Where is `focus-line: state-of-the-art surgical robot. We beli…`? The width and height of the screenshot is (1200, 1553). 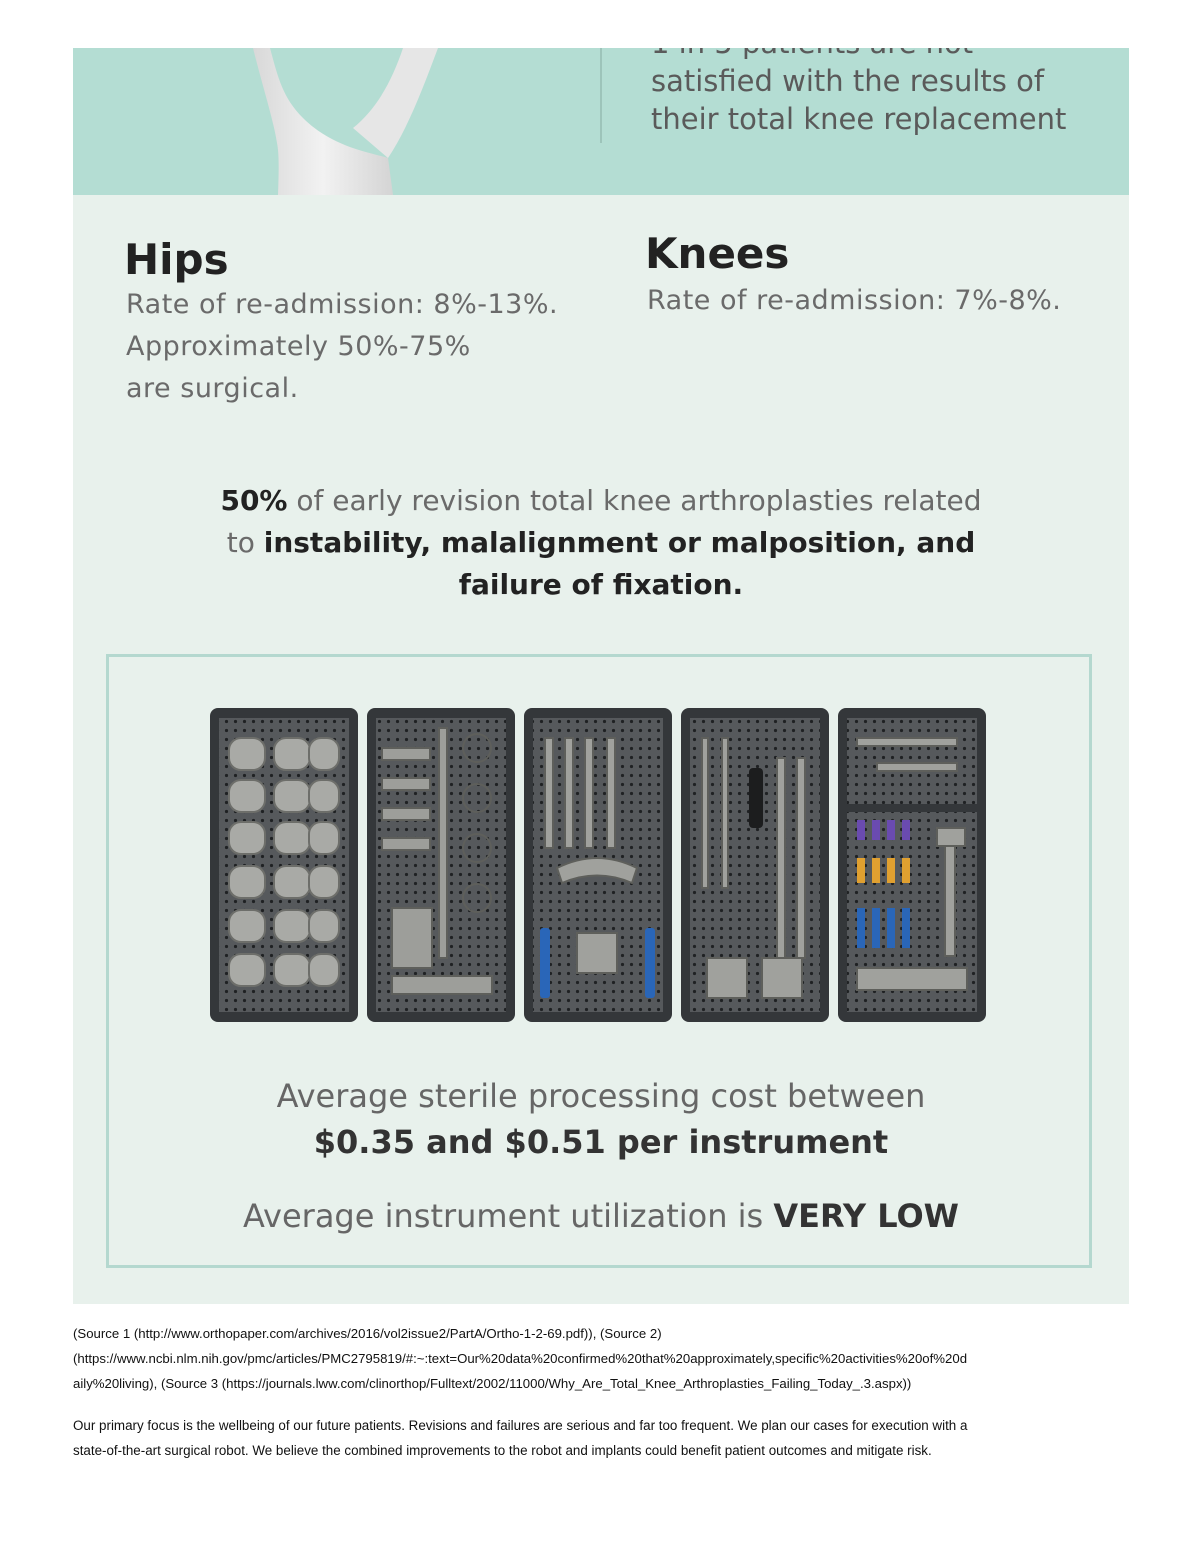 focus-line: state-of-the-art surgical robot. We beli… is located at coordinates (502, 1450).